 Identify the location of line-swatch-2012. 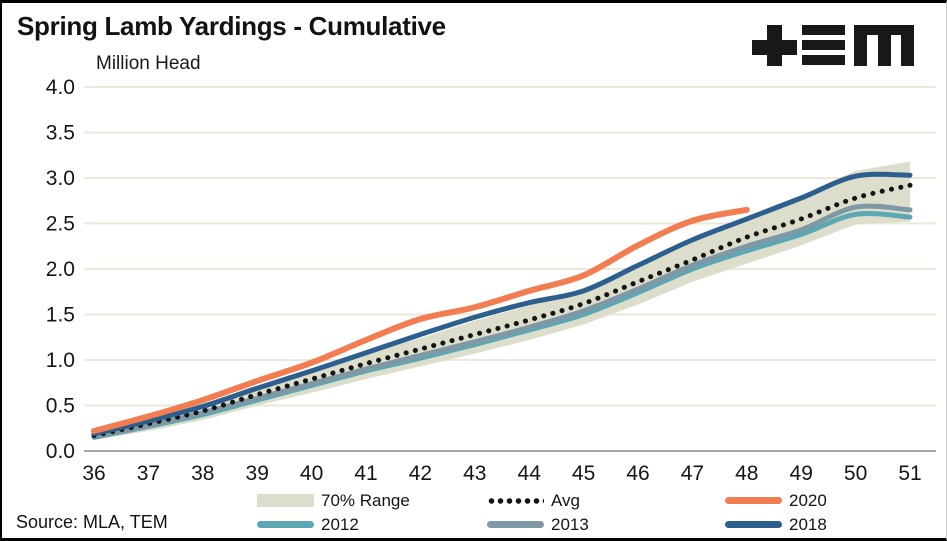
(285, 524).